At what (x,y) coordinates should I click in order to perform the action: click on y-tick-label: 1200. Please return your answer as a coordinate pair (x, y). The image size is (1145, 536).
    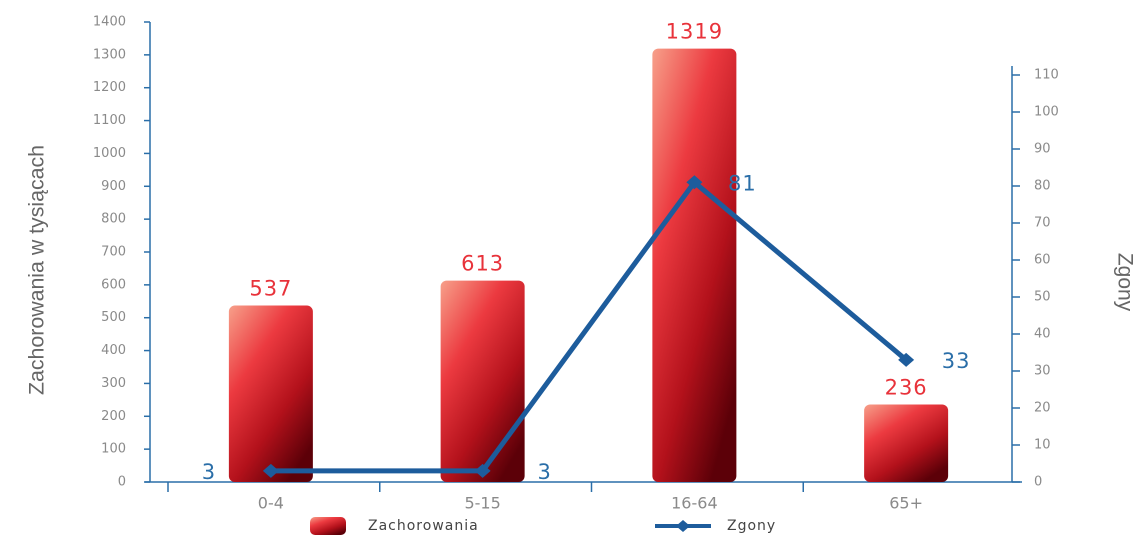
    Looking at the image, I should click on (109, 87).